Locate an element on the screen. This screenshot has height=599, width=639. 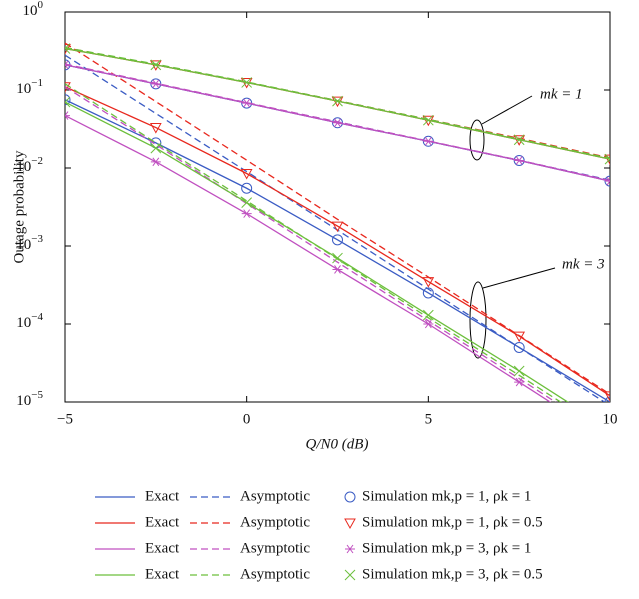
y-tick-exponent: −5 is located at coordinates (37, 395).